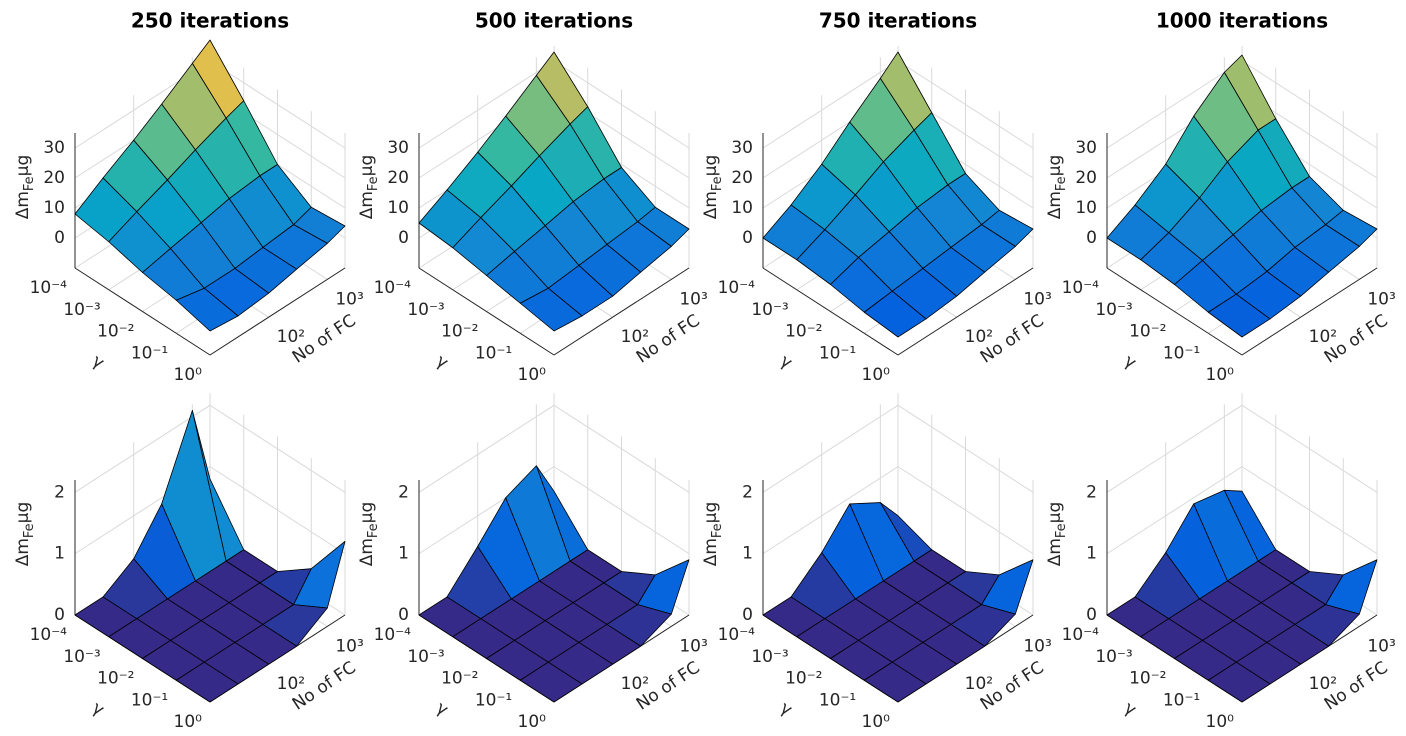  What do you see at coordinates (747, 492) in the screenshot?
I see `z-tick-label: 2` at bounding box center [747, 492].